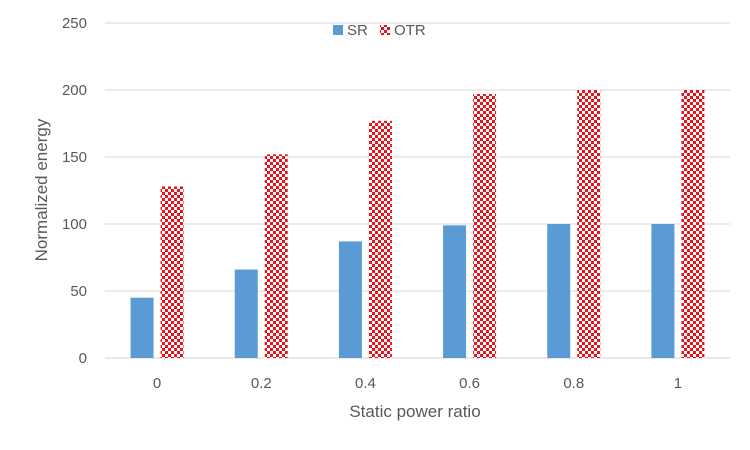 The image size is (750, 450). I want to click on x-tick-label: 0.6, so click(469, 383).